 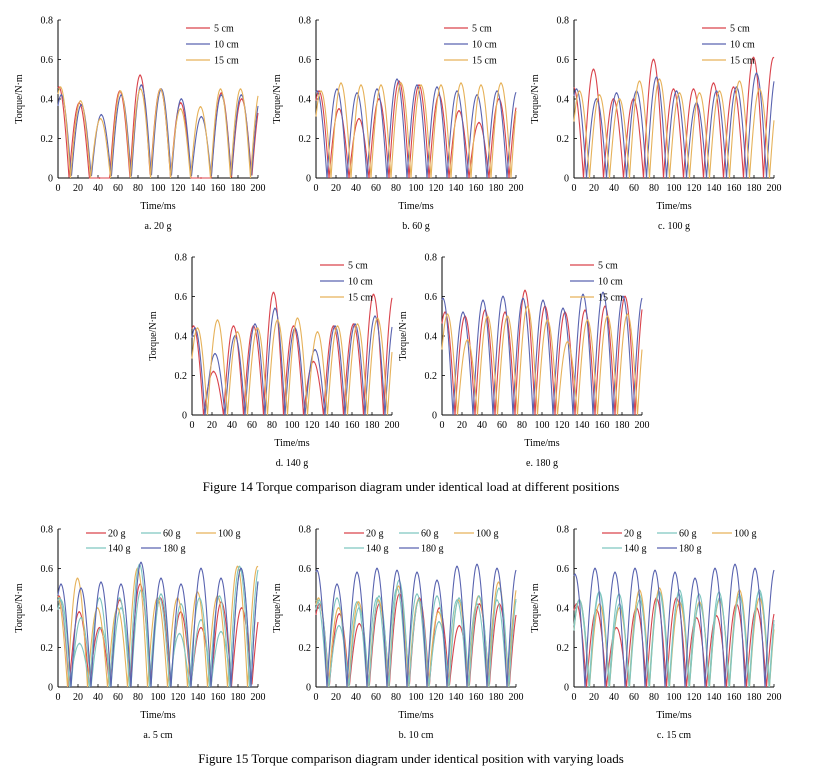 I want to click on legend-label: 15 cm, so click(x=360, y=298).